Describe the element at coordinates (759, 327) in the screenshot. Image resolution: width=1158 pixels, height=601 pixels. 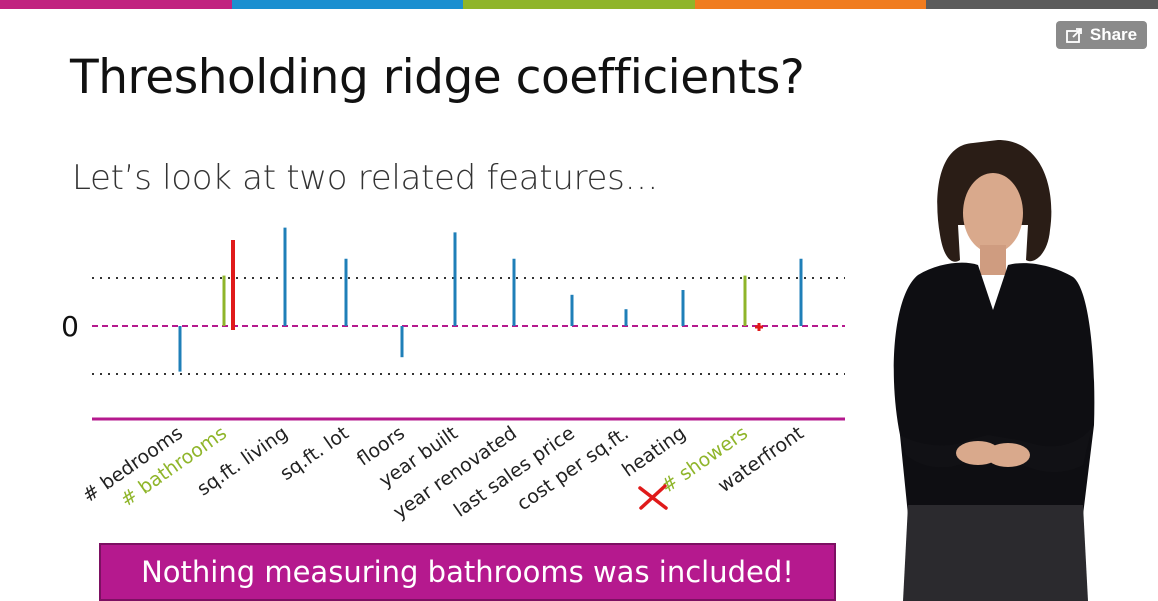
I see `annotation-red-mark` at that location.